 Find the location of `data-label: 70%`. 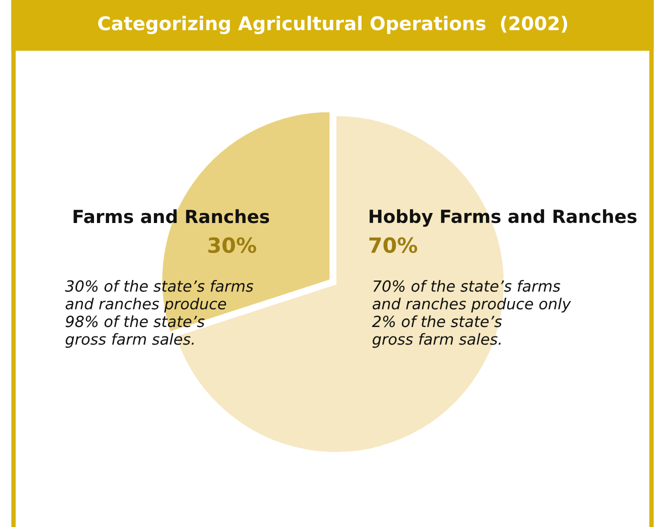

data-label: 70% is located at coordinates (393, 245).